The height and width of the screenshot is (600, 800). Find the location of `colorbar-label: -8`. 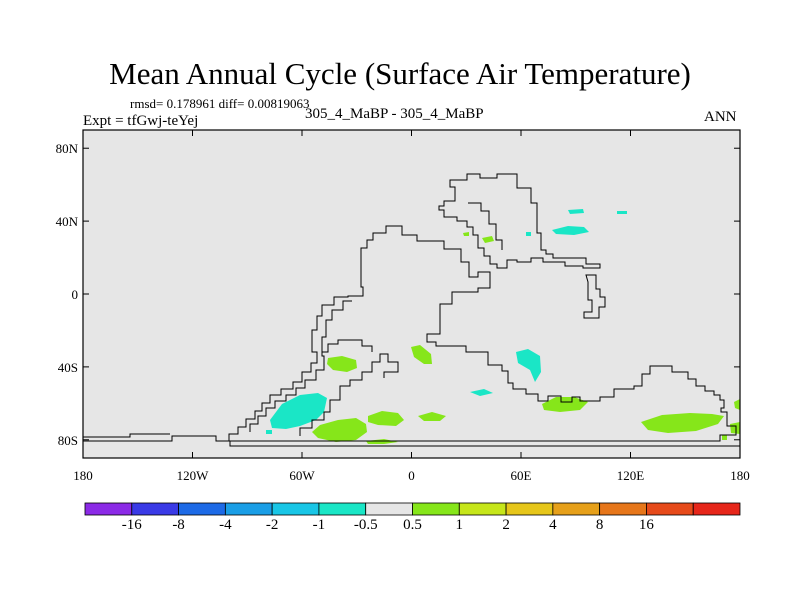

colorbar-label: -8 is located at coordinates (178, 525).